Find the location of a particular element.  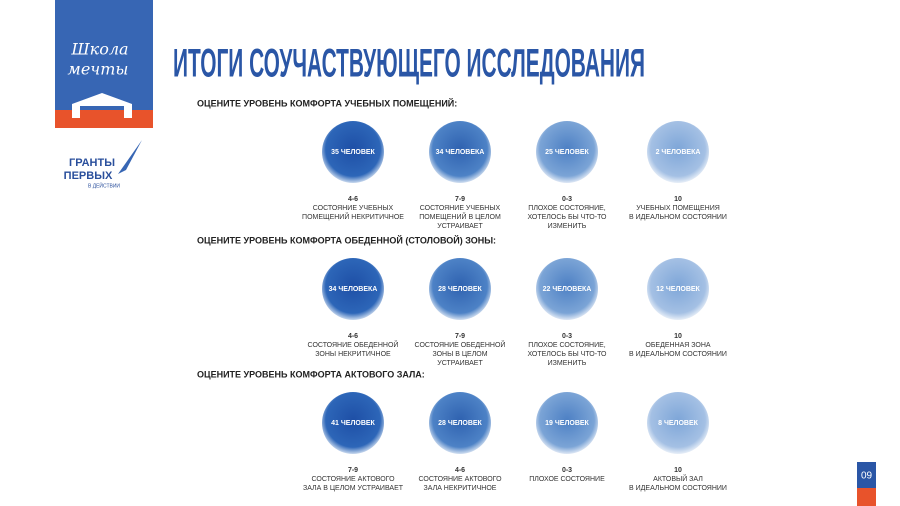

page-bar is located at coordinates (866, 497).